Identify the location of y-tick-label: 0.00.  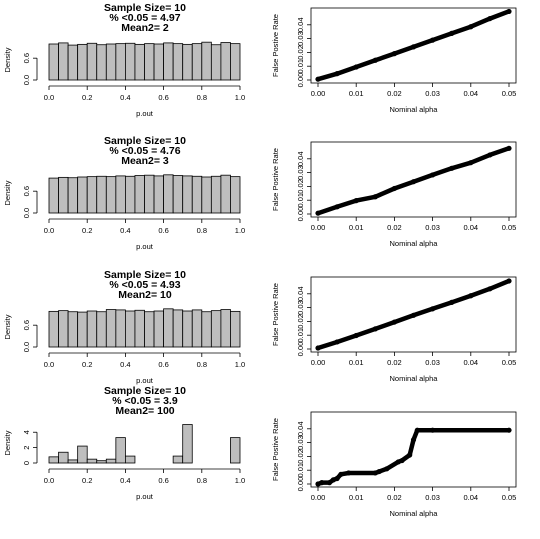
(300, 214).